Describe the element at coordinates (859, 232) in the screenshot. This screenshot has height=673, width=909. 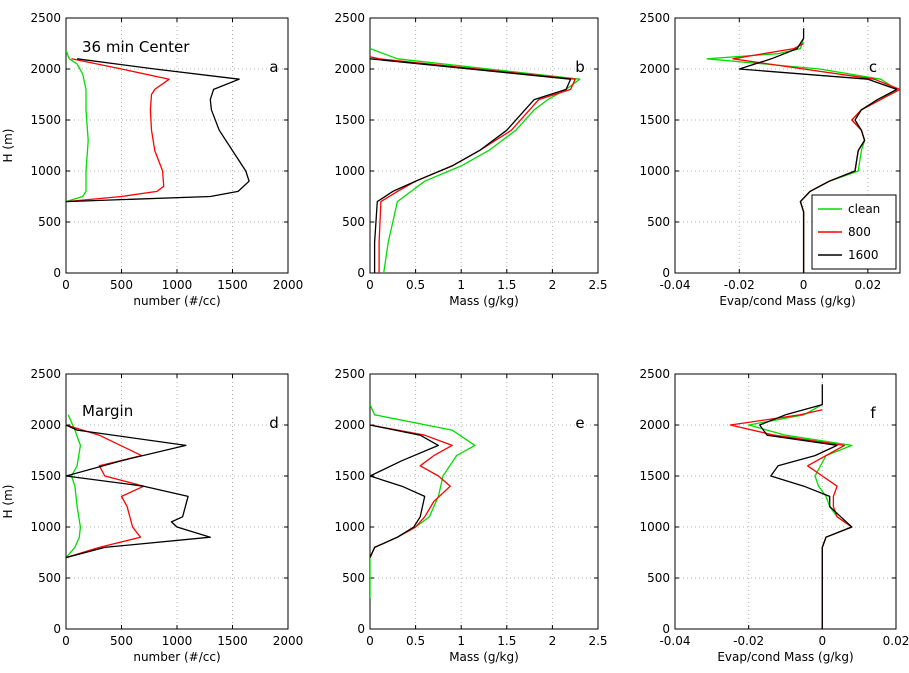
I see `legend-label: 800` at that location.